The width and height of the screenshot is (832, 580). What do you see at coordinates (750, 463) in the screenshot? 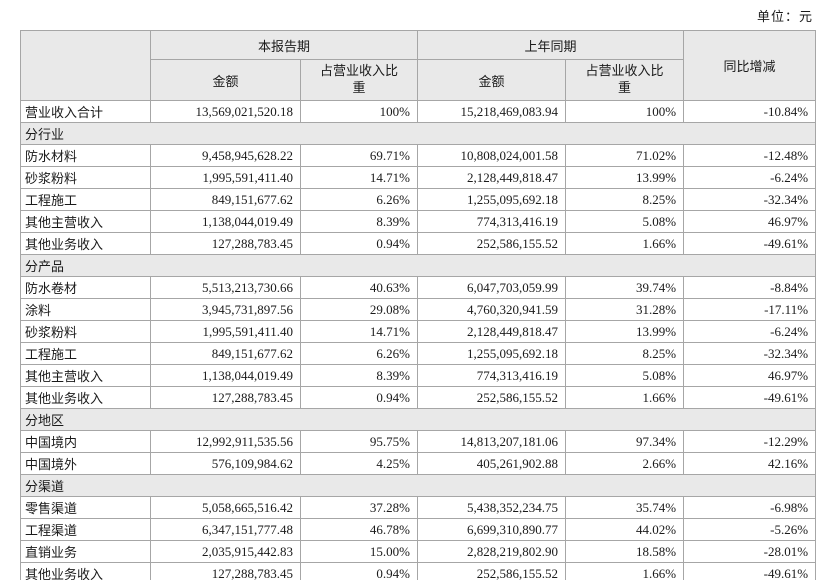
I see `yoy-change-cell: 42.16%` at bounding box center [750, 463].